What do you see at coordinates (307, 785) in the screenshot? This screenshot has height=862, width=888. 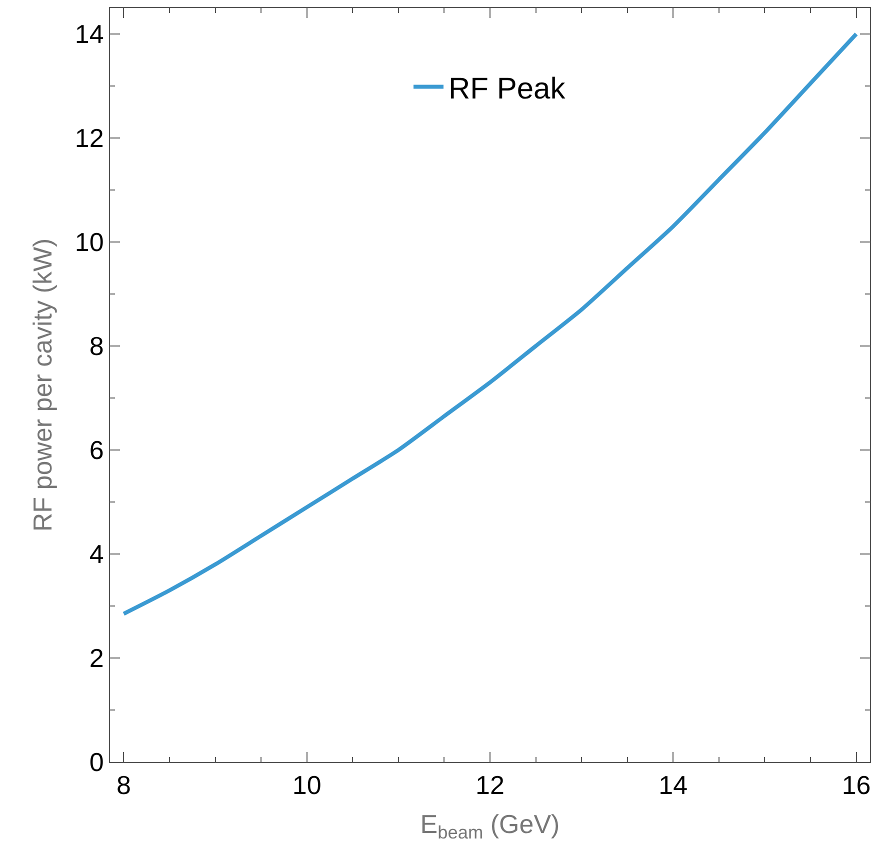 I see `x-tick-label: 10` at bounding box center [307, 785].